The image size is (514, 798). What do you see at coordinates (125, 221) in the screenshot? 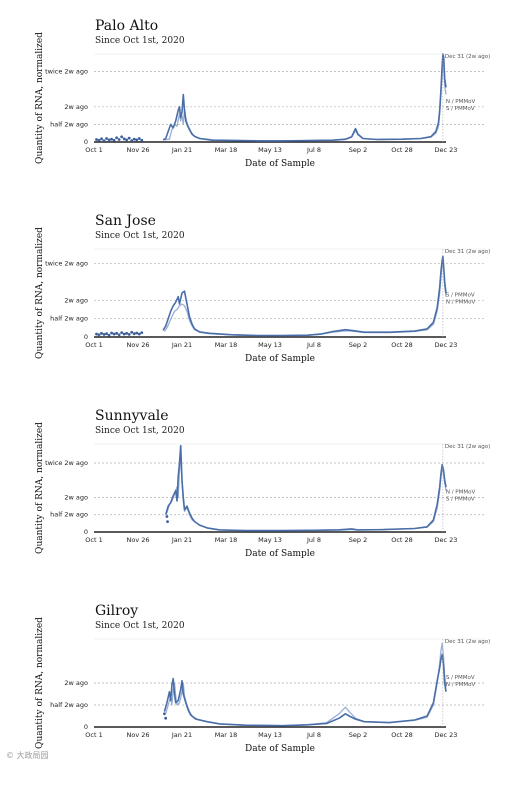
I see `chart-title: San Jose` at bounding box center [125, 221].